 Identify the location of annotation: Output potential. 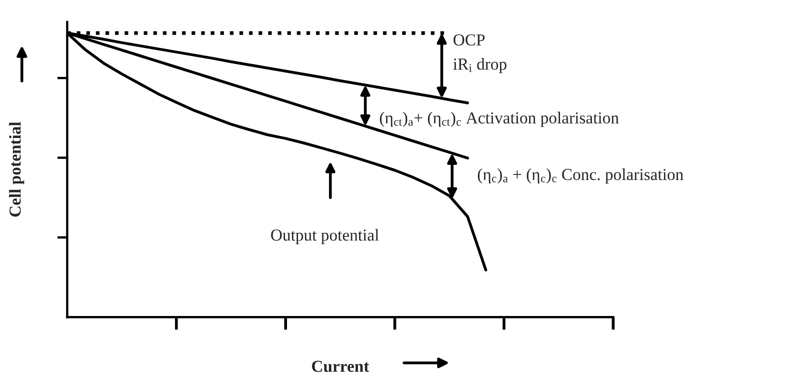
(325, 236).